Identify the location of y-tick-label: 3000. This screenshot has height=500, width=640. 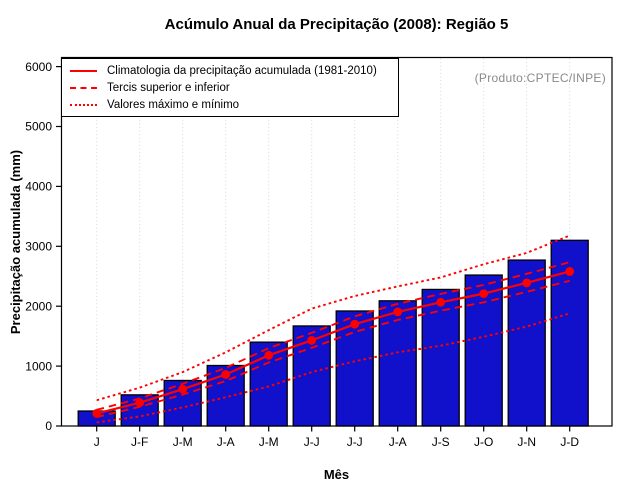
(38, 247).